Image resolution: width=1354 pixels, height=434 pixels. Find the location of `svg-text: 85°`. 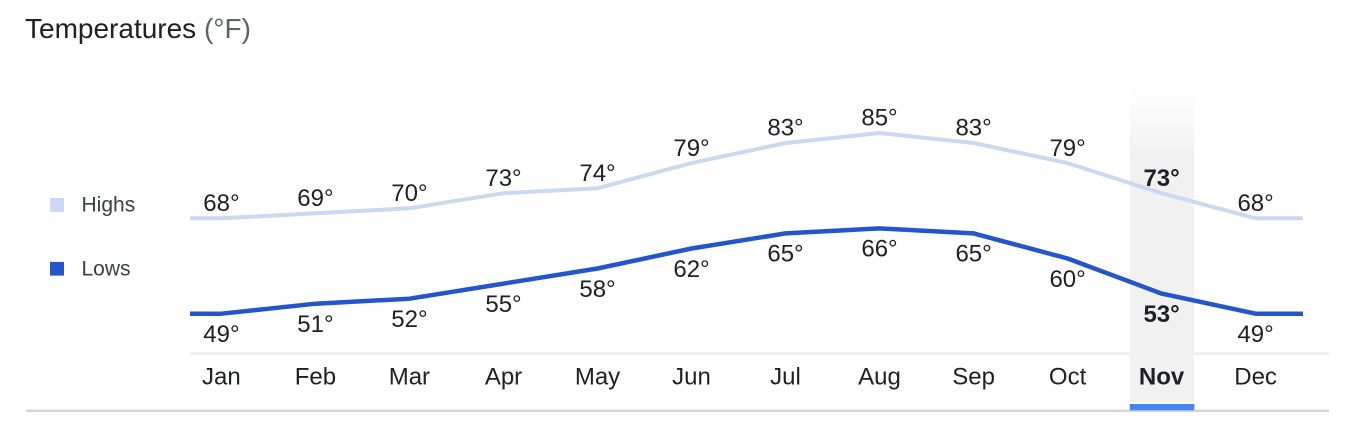

svg-text: 85° is located at coordinates (879, 118).